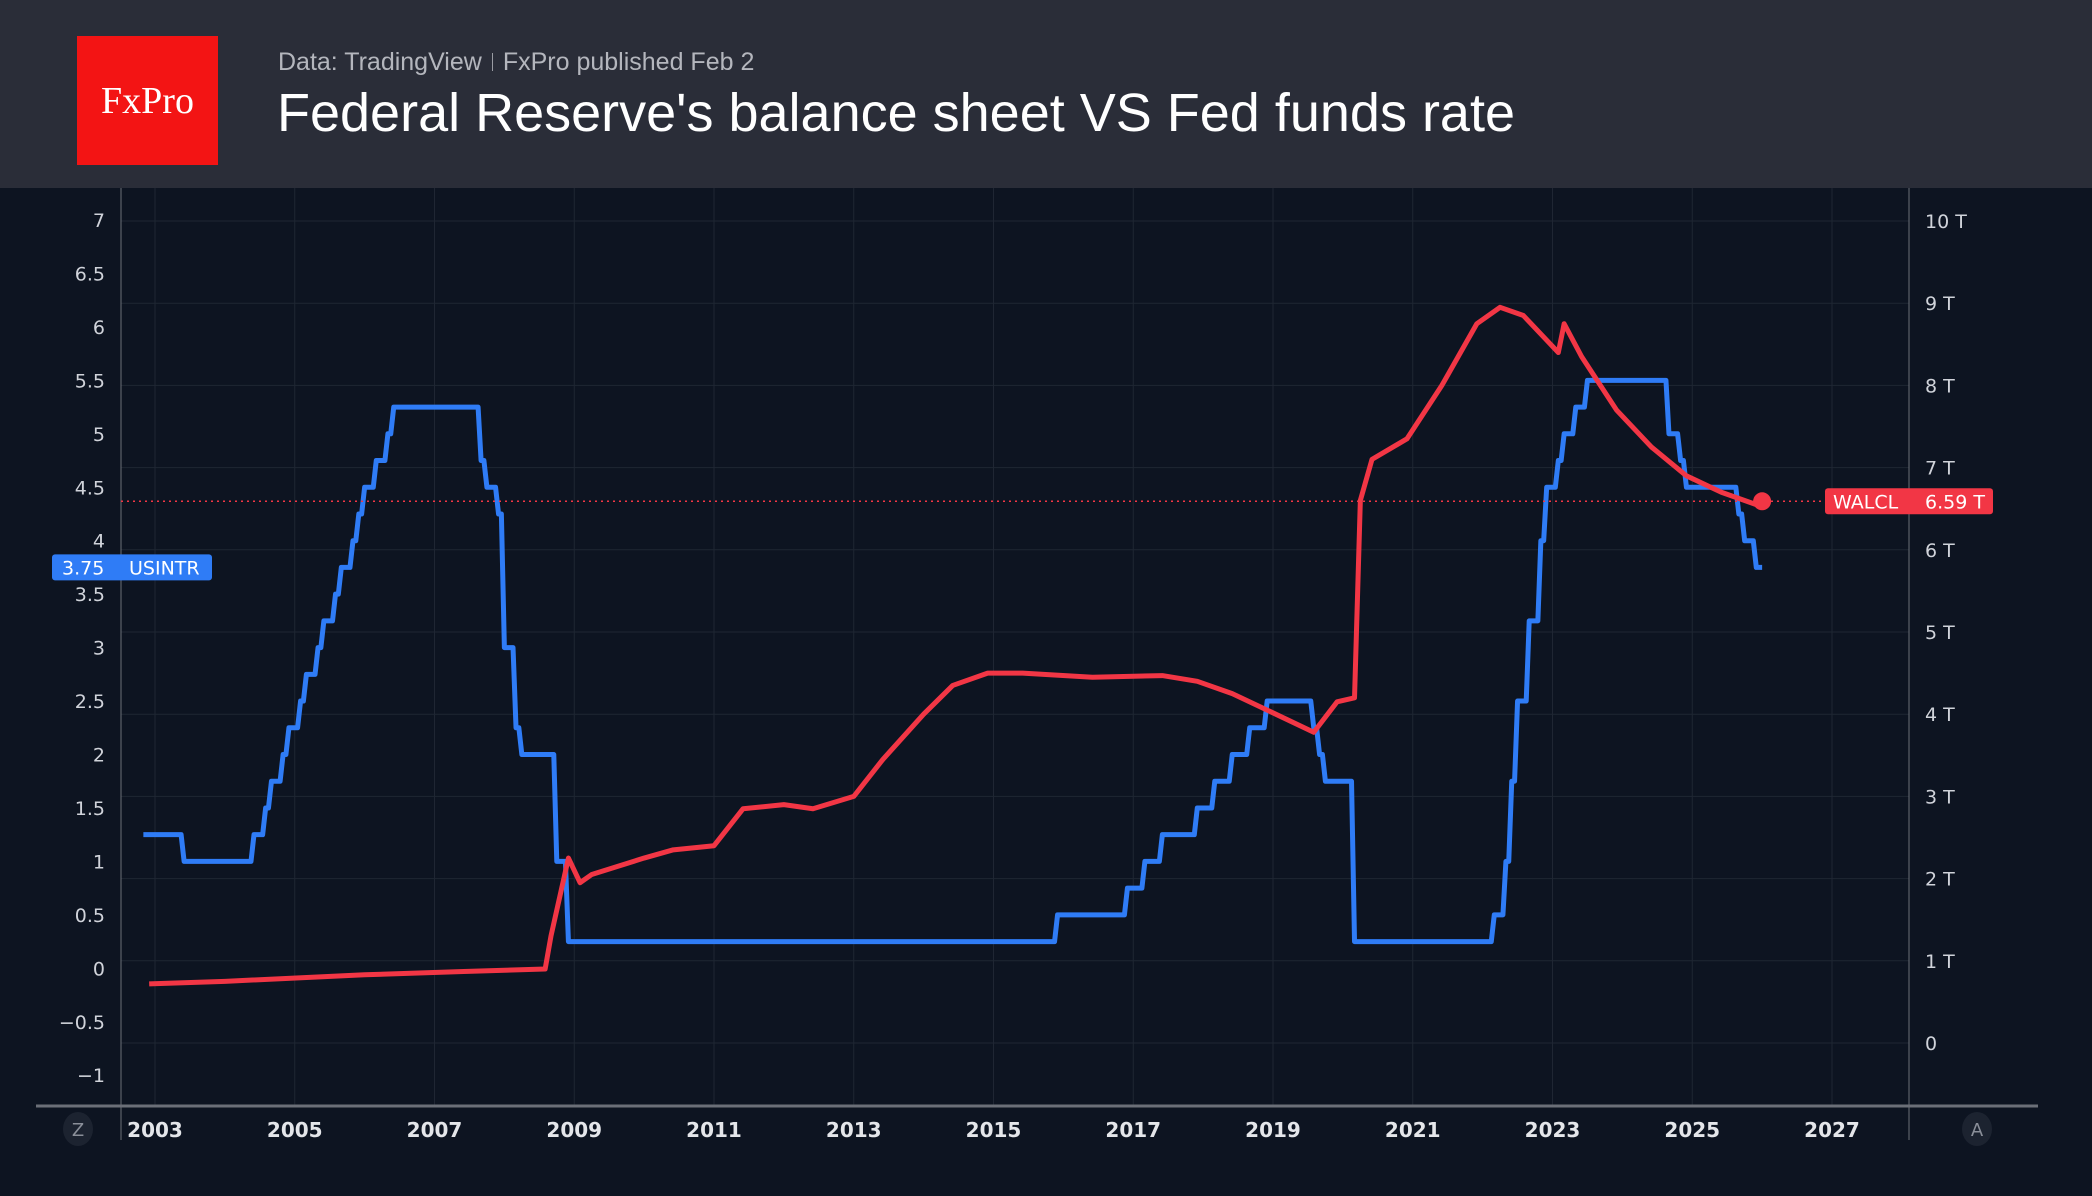 This screenshot has height=1196, width=2092. I want to click on x-tick-label: 2015, so click(994, 1130).